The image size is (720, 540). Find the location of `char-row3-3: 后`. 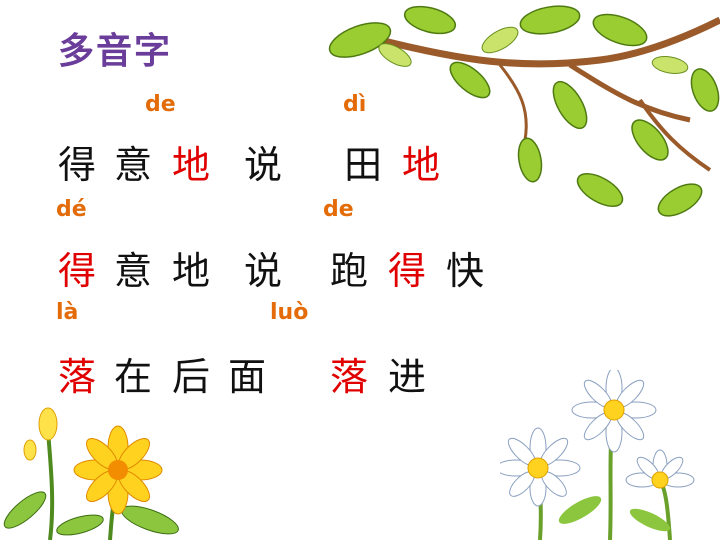

char-row3-3: 后 is located at coordinates (191, 377).